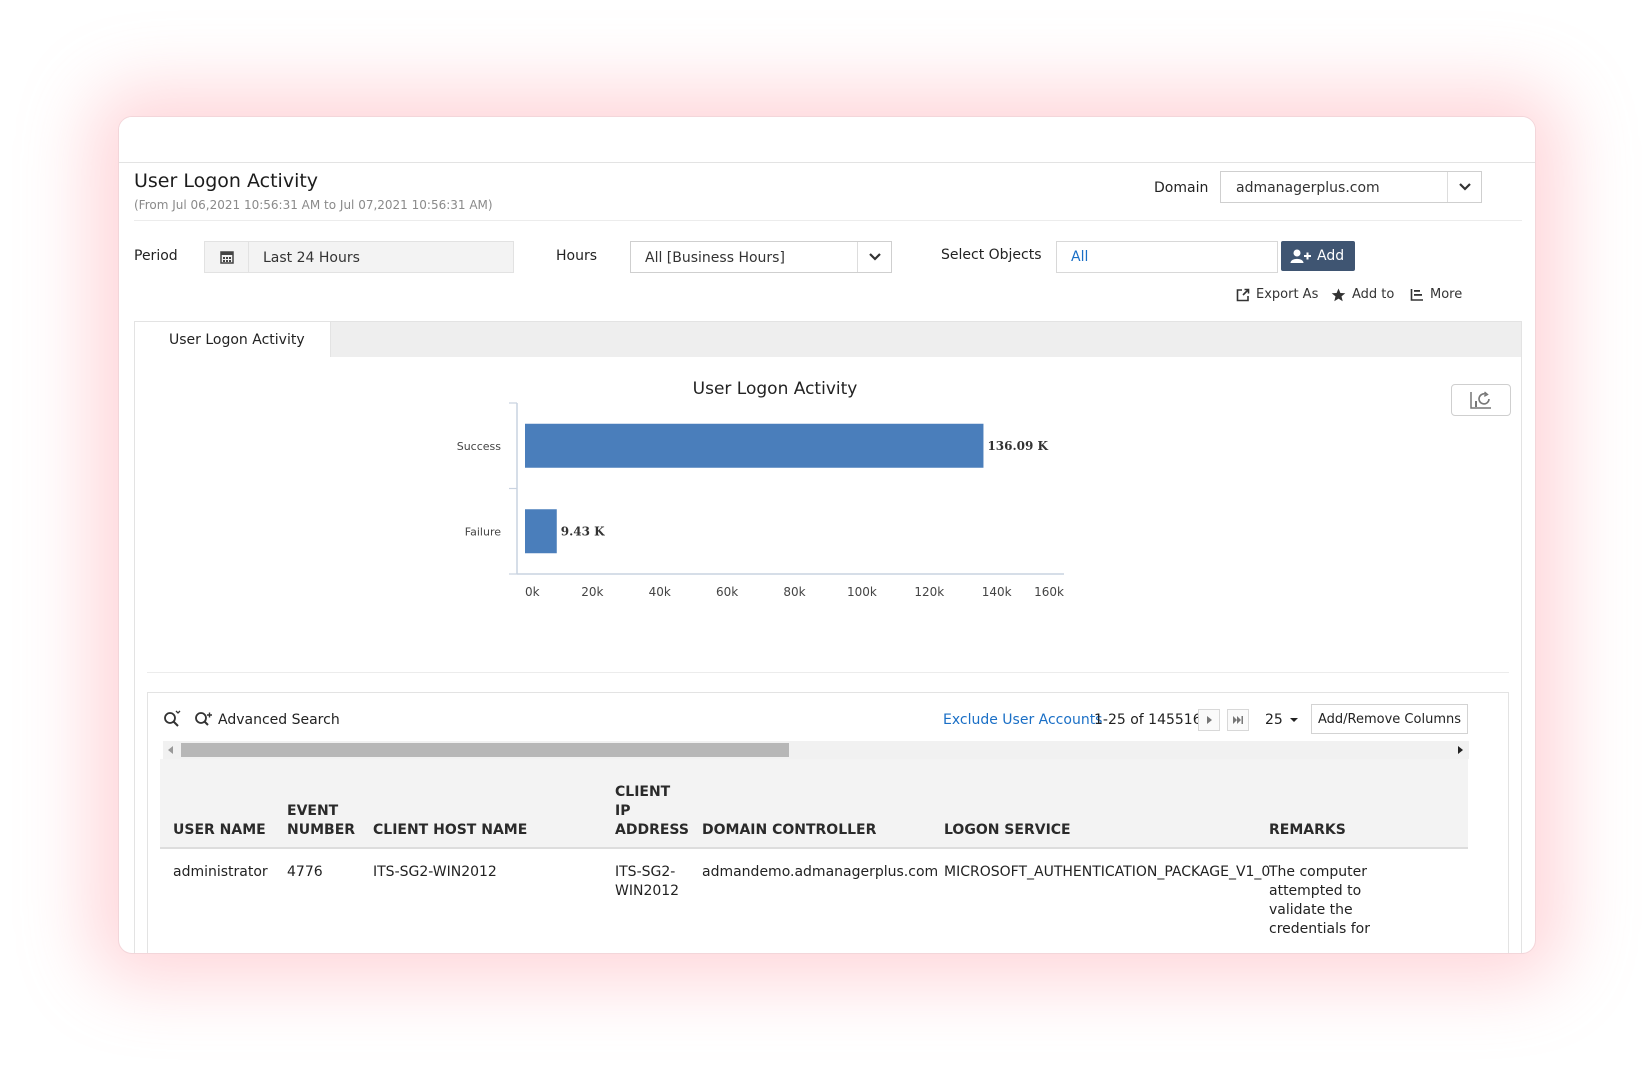 Image resolution: width=1648 pixels, height=1069 pixels. Describe the element at coordinates (305, 872) in the screenshot. I see `cell-event-number: 4776` at that location.